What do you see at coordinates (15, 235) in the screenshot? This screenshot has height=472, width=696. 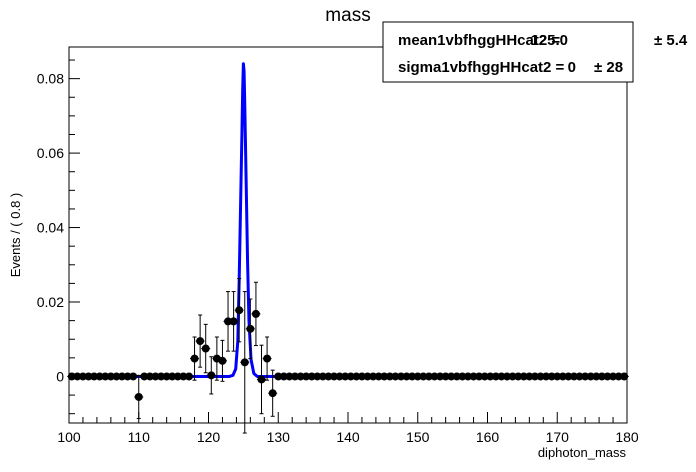 I see `y-axis-label: Events / ( 0.8 )` at bounding box center [15, 235].